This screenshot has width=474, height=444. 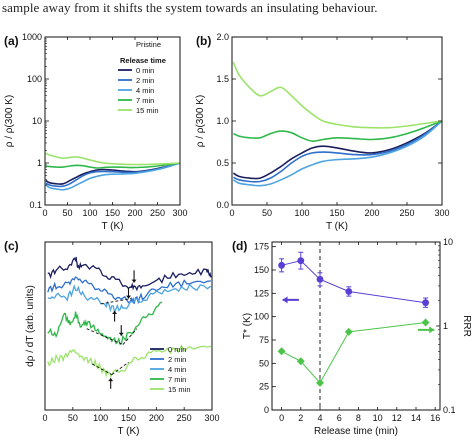 What do you see at coordinates (264, 340) in the screenshot?
I see `y-tick-label: 75` at bounding box center [264, 340].